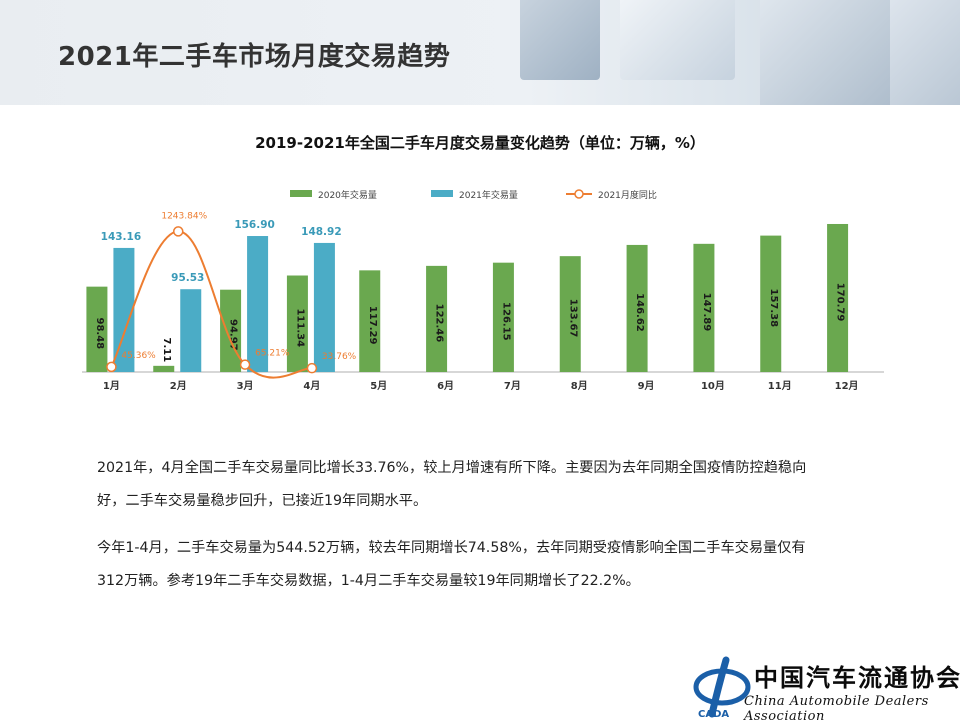  Describe the element at coordinates (706, 312) in the screenshot. I see `data-label-2020: 147.89` at that location.